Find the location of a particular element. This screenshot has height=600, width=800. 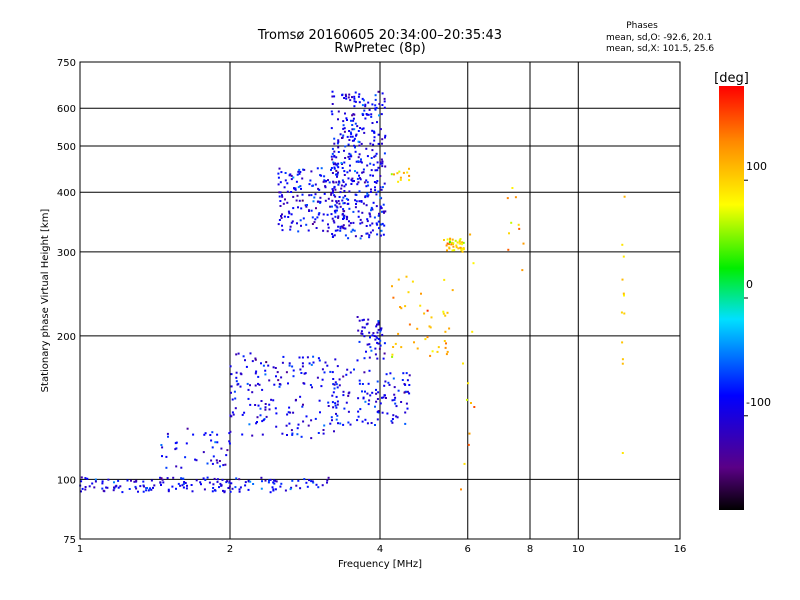

y-tick-label: 600 is located at coordinates (66, 109).